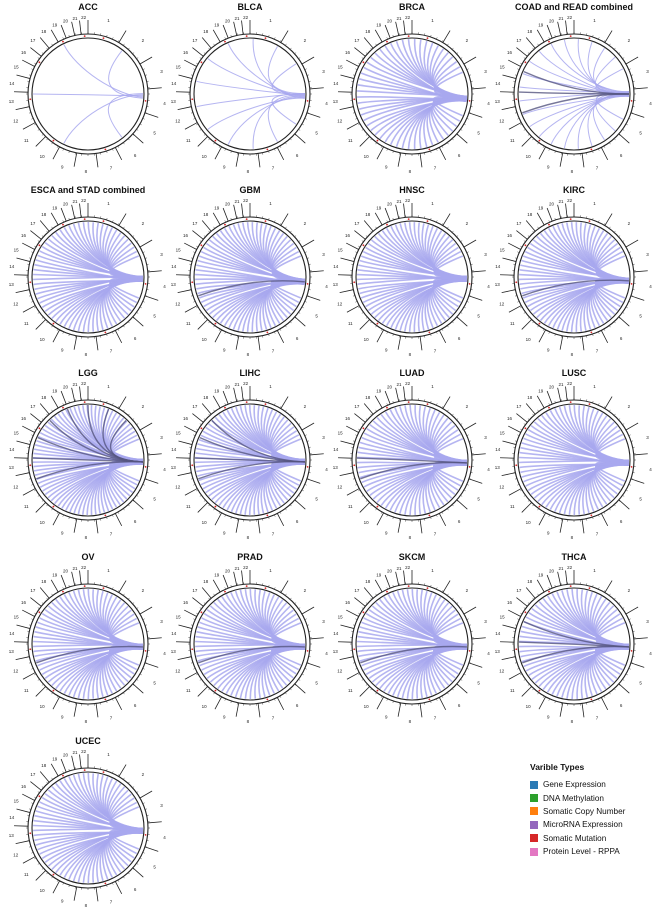  What do you see at coordinates (574, 7) in the screenshot?
I see `panel-title: COAD and READ combined` at bounding box center [574, 7].